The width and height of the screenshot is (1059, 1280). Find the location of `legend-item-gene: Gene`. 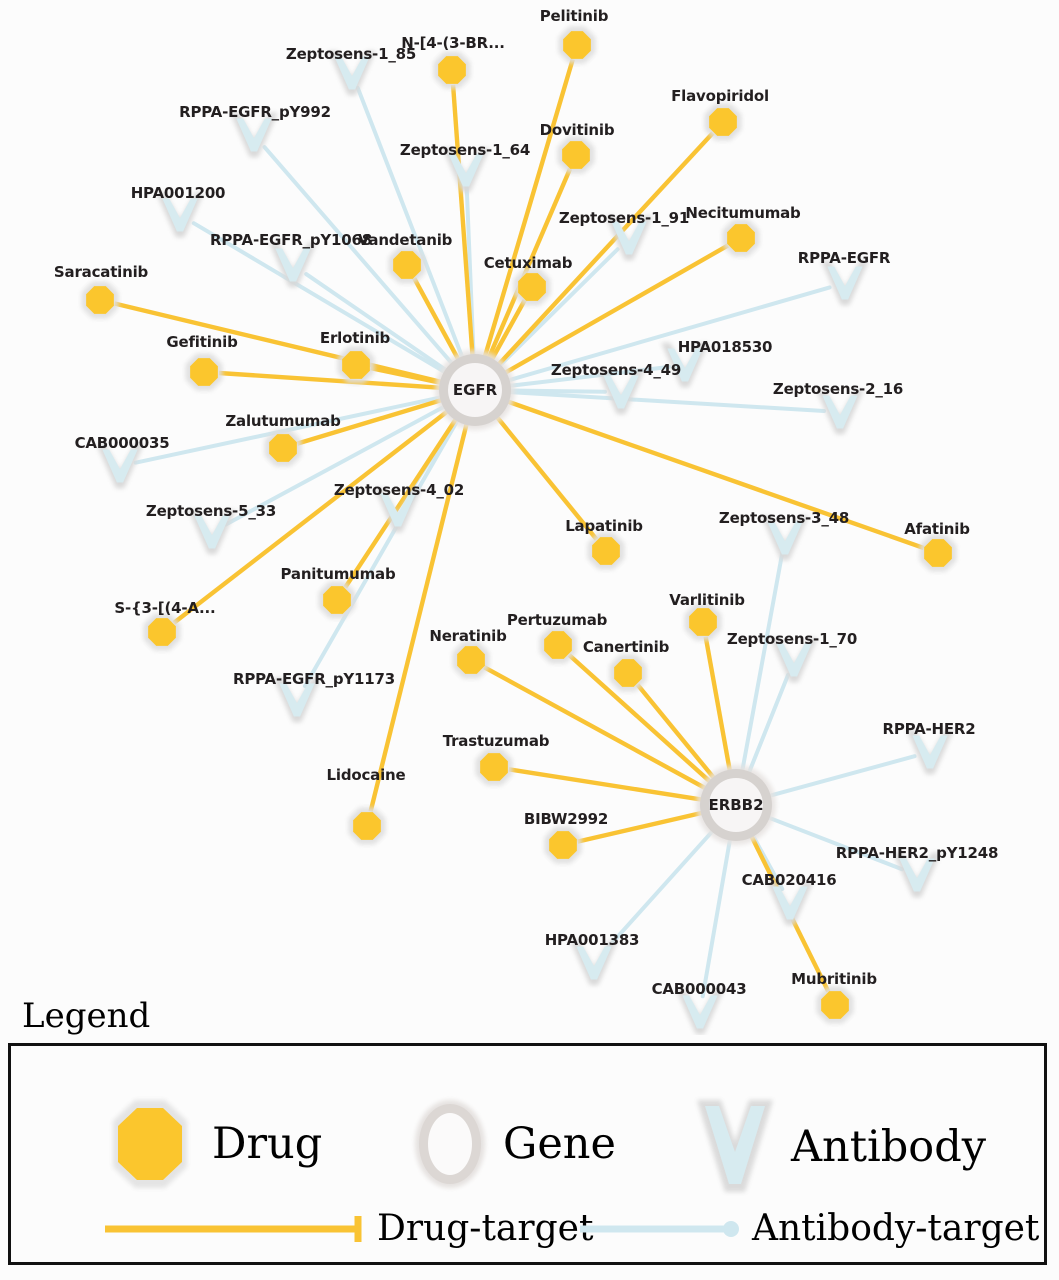

legend-item-gene: Gene is located at coordinates (513, 1144).